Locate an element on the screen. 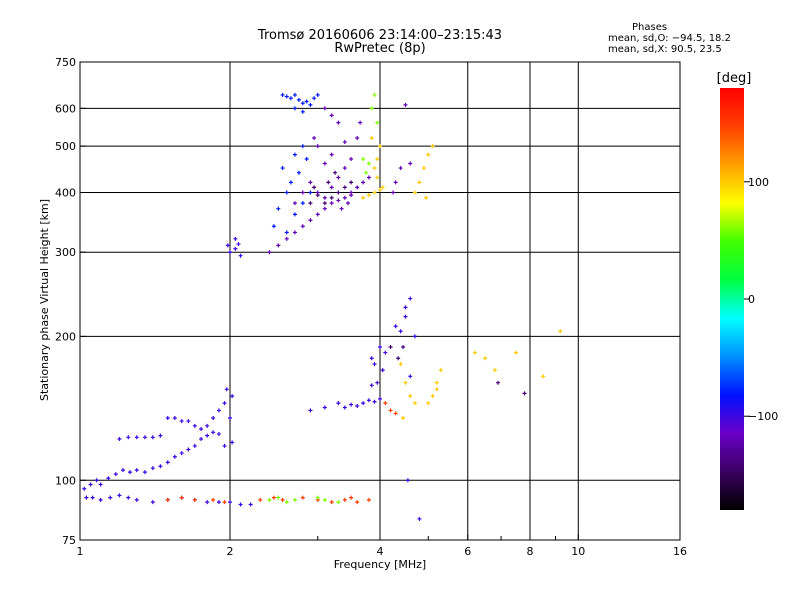 This screenshot has height=600, width=800. y-tick-label: 300 is located at coordinates (65, 252).